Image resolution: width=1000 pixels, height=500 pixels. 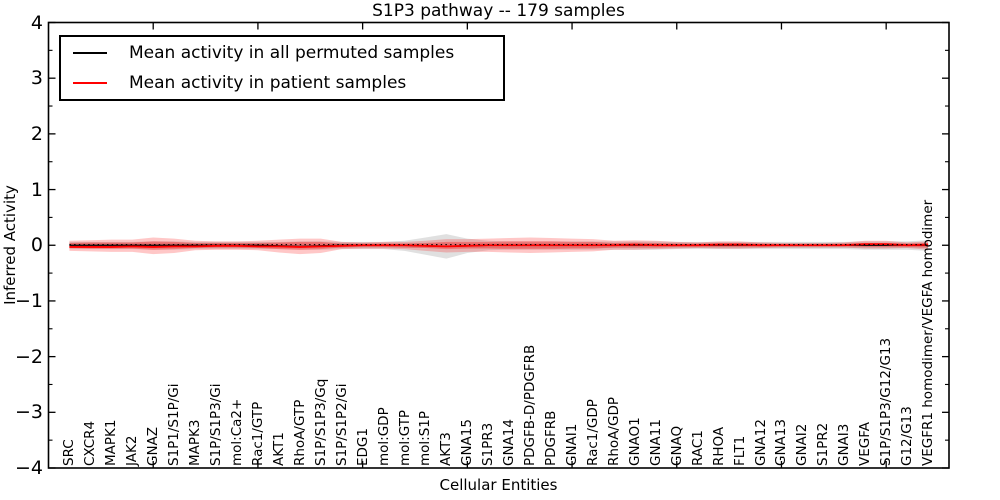 What do you see at coordinates (802, 444) in the screenshot?
I see `x-entity-label: GNAI2` at bounding box center [802, 444].